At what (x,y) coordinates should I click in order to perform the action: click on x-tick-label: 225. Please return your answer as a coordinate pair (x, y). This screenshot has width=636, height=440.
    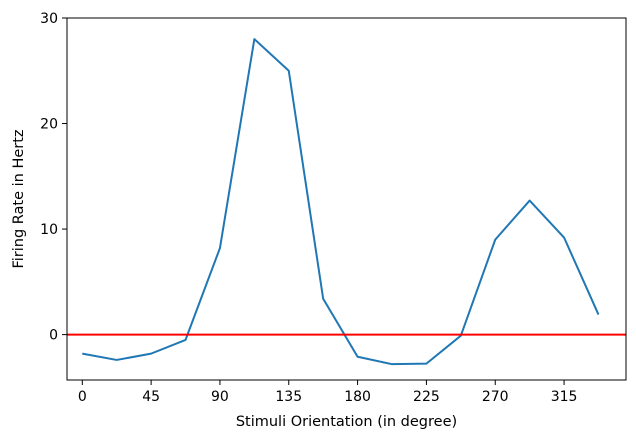
    Looking at the image, I should click on (426, 397).